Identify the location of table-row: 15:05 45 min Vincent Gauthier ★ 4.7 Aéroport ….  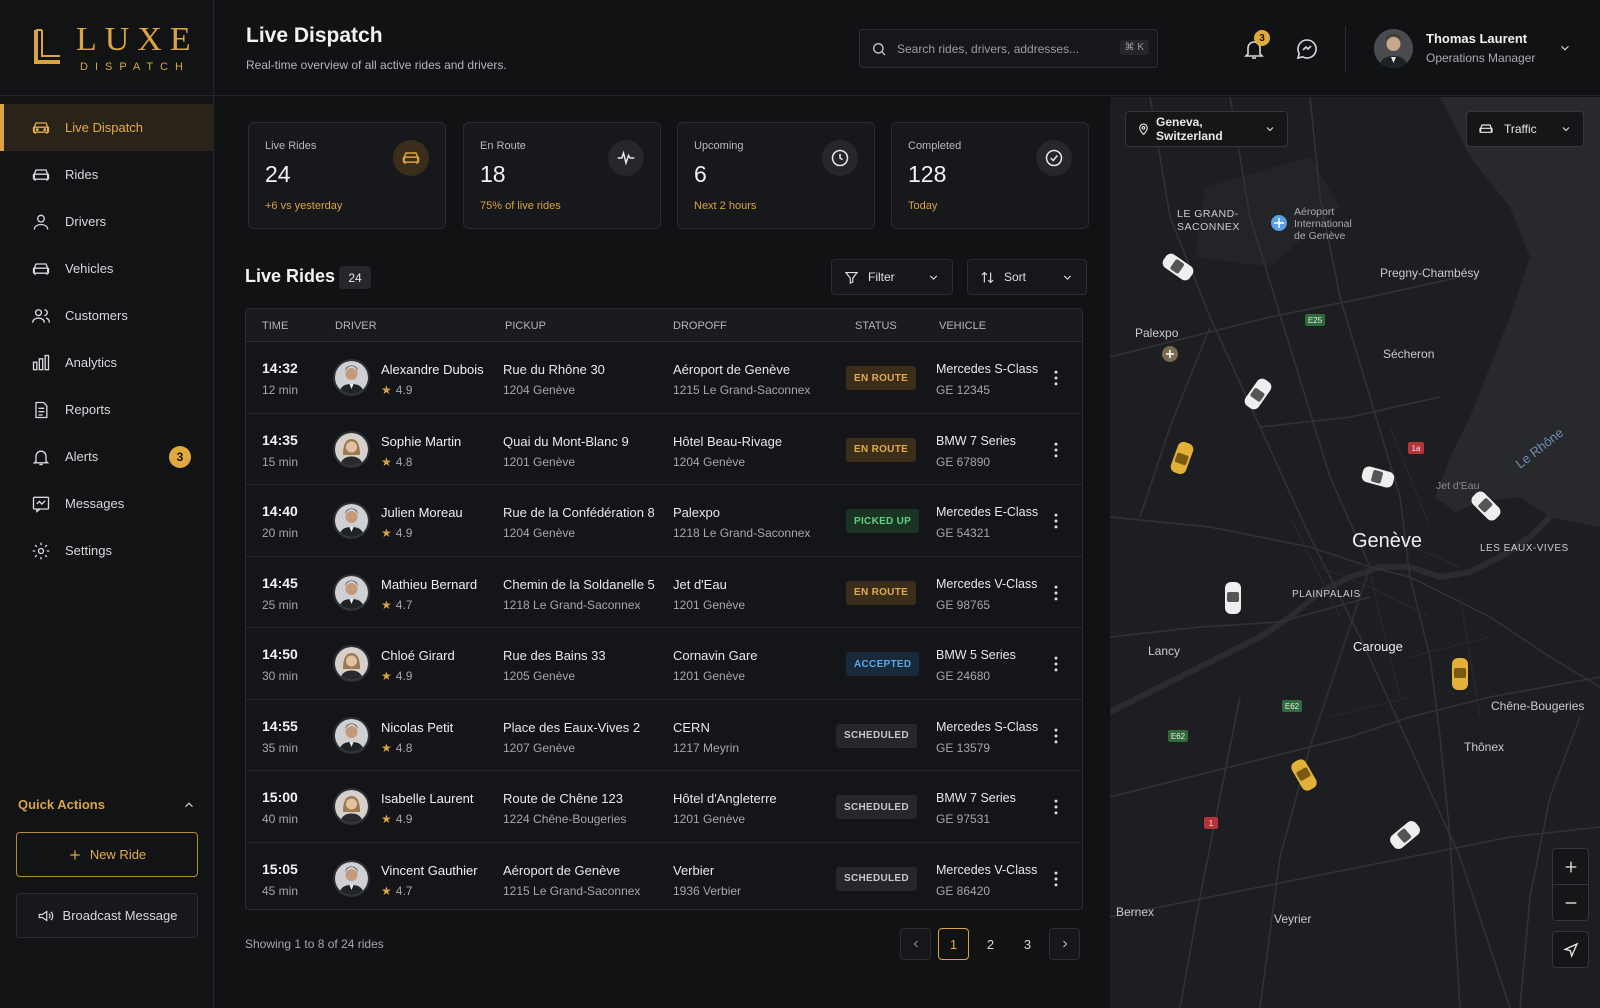
(664, 876).